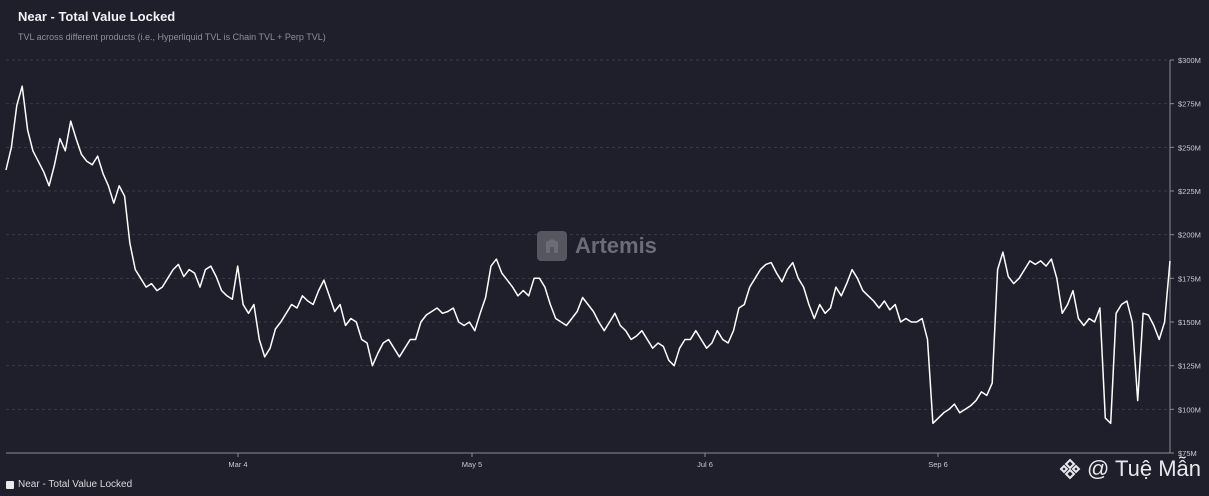 This screenshot has width=1209, height=496. I want to click on y-tick-label: $175M, so click(1189, 278).